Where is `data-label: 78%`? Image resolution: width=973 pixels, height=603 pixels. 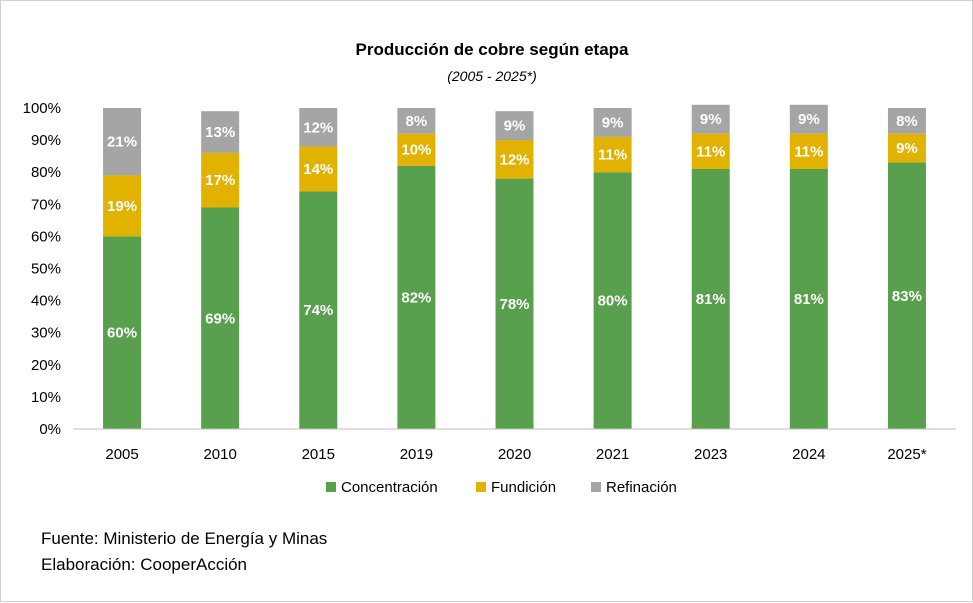 data-label: 78% is located at coordinates (514, 304).